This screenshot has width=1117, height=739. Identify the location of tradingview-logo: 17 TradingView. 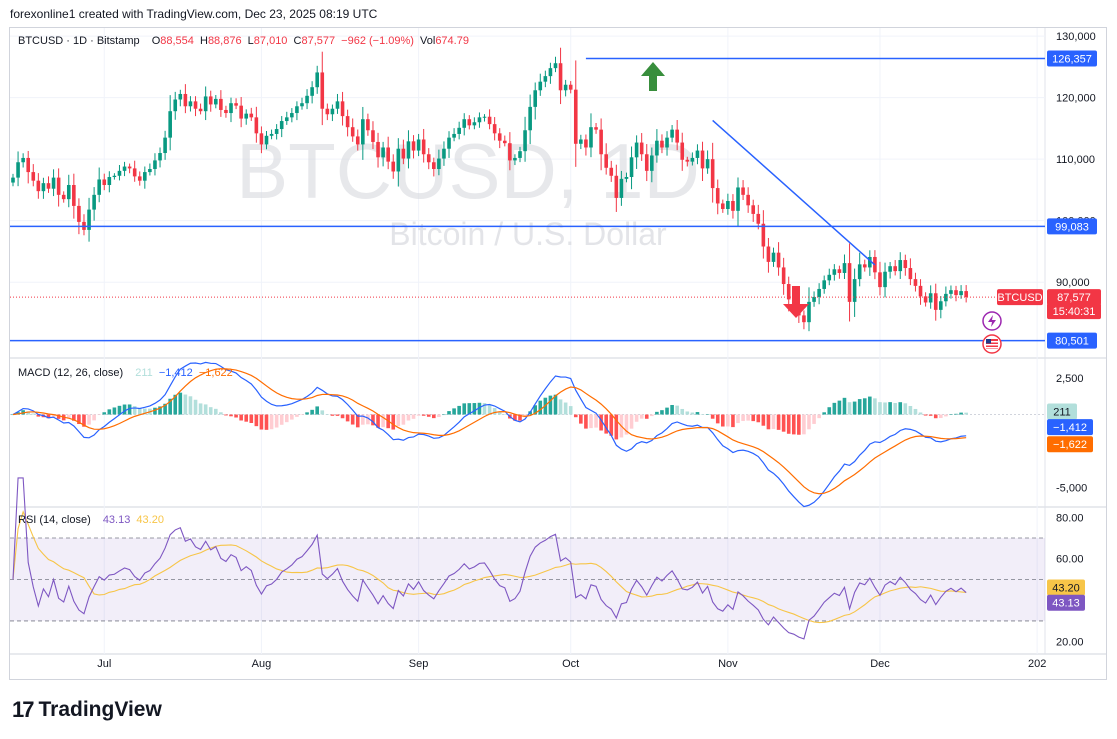
(87, 710).